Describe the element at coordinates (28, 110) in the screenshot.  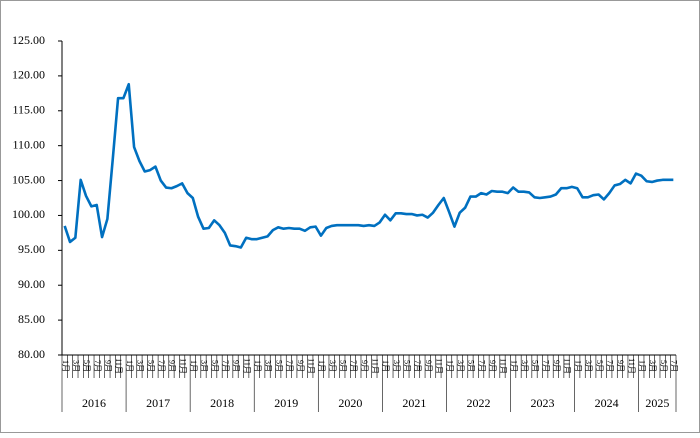
I see `y-tick-label: 115.00` at that location.